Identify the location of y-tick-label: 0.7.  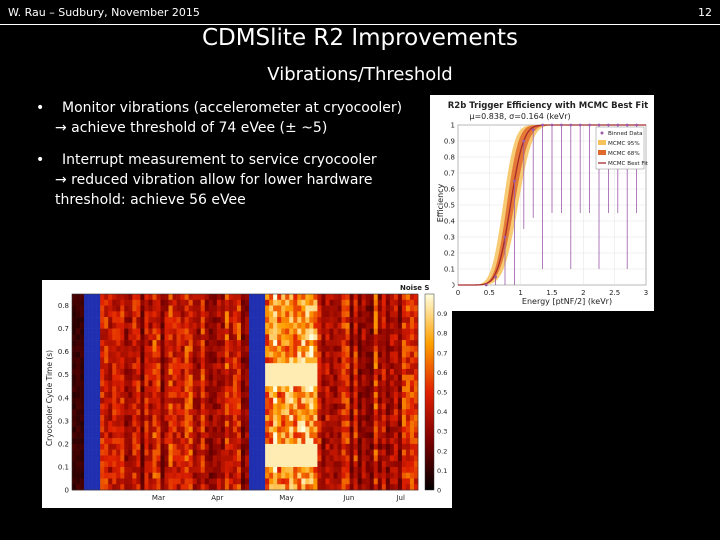
(449, 174).